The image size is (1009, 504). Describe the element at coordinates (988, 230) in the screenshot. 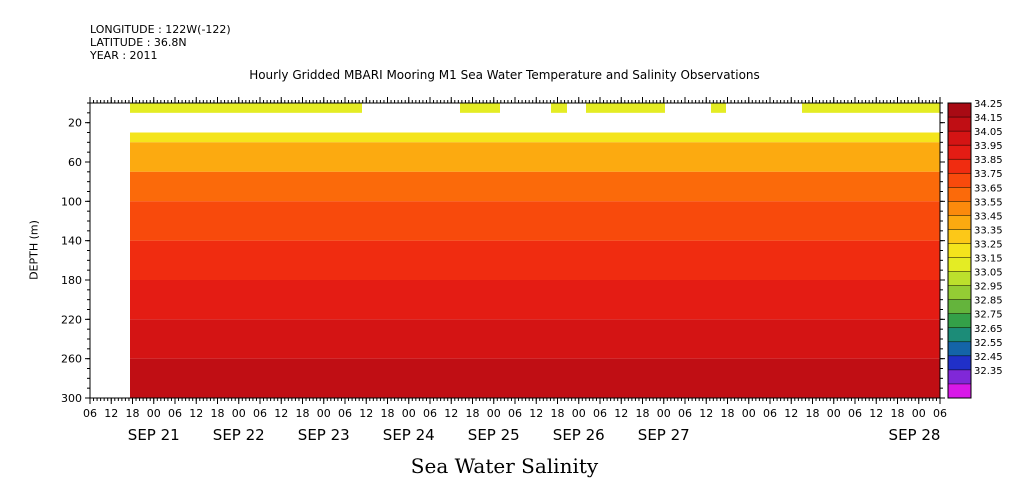

I see `colorbar-label: 33.35` at that location.